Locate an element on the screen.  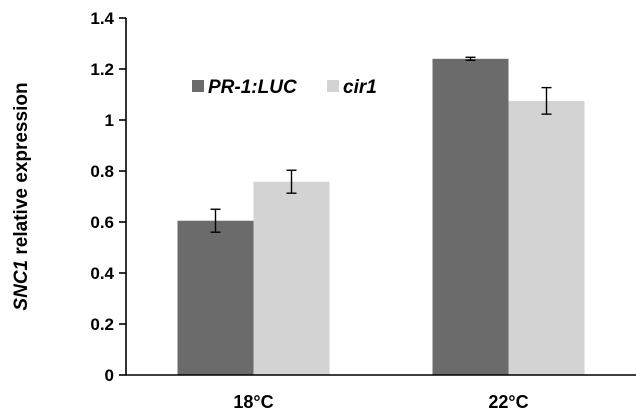
x-axis-labels: 18°C 22°C is located at coordinates (380, 402).